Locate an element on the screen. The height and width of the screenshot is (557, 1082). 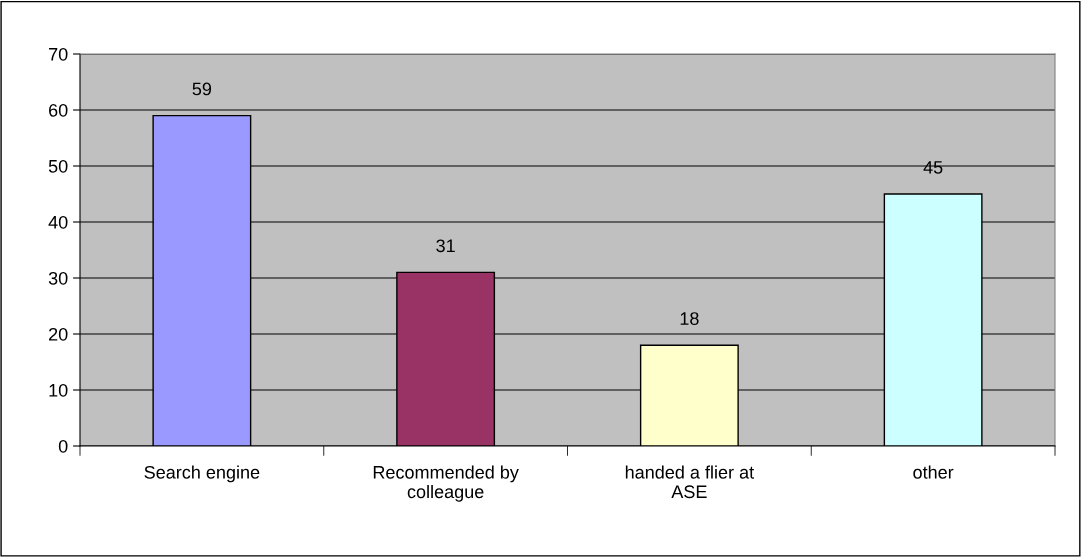
y-tick-label: 10 is located at coordinates (58, 390).